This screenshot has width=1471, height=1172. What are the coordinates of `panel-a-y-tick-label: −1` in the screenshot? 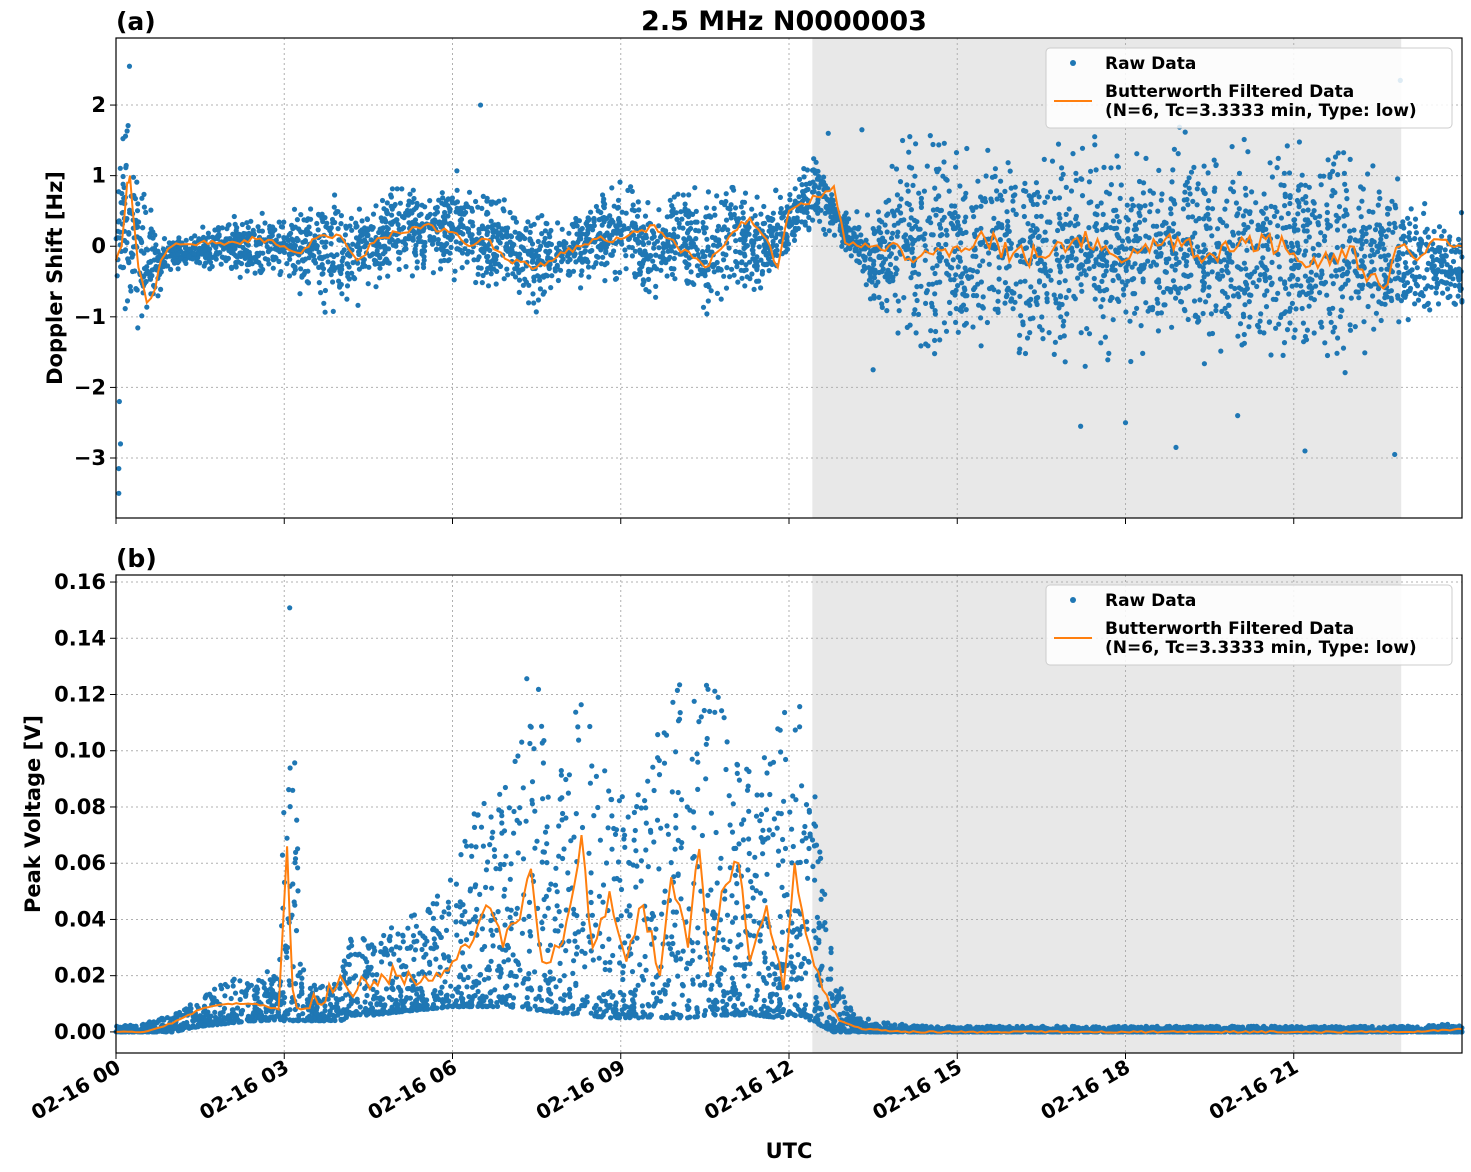 It's located at (90, 317).